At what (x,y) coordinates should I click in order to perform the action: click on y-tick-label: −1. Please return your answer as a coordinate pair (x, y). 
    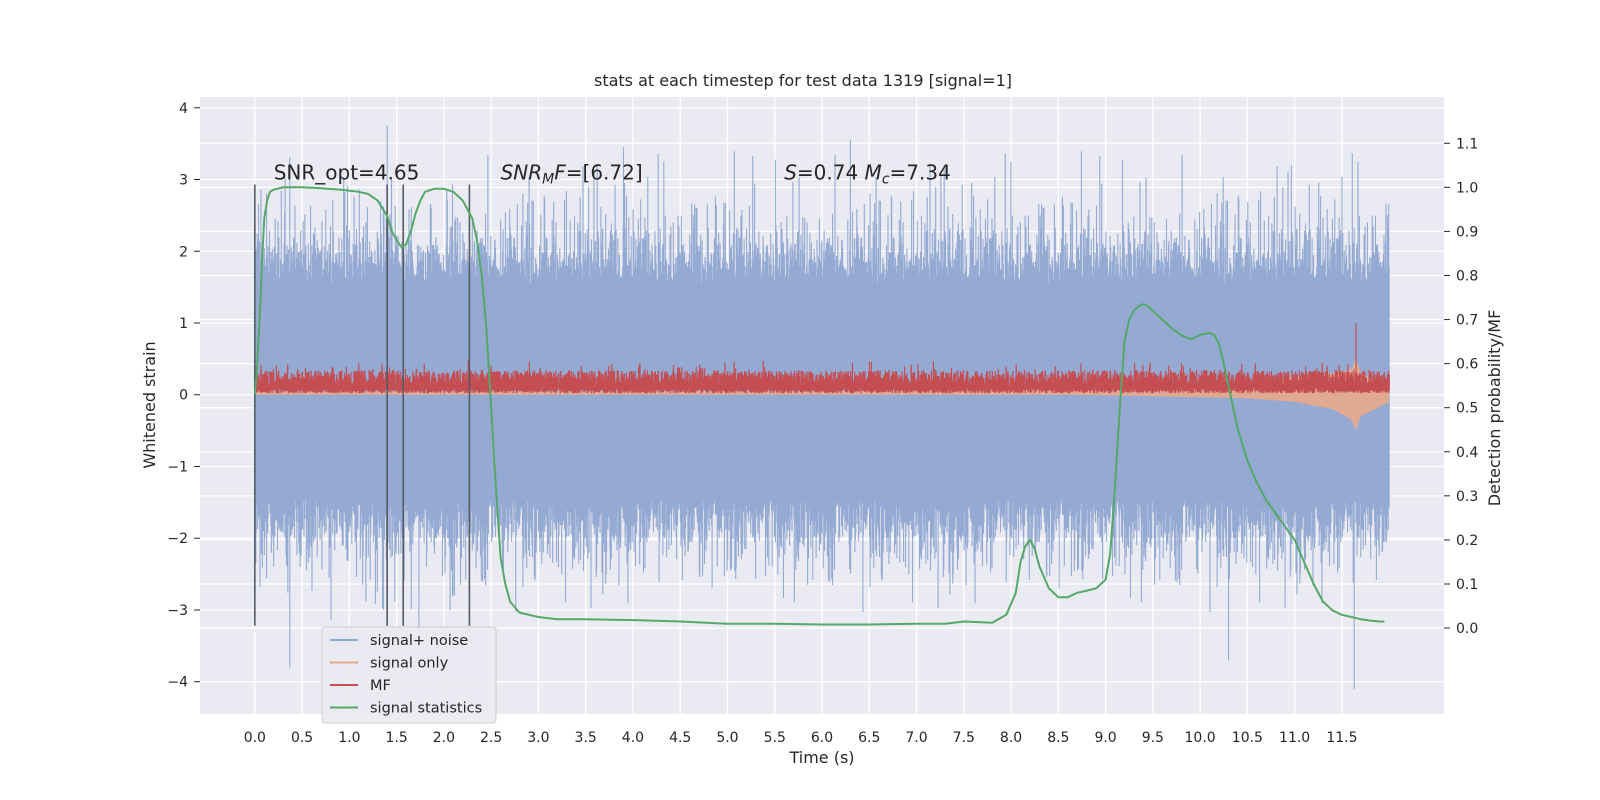
    Looking at the image, I should click on (177, 467).